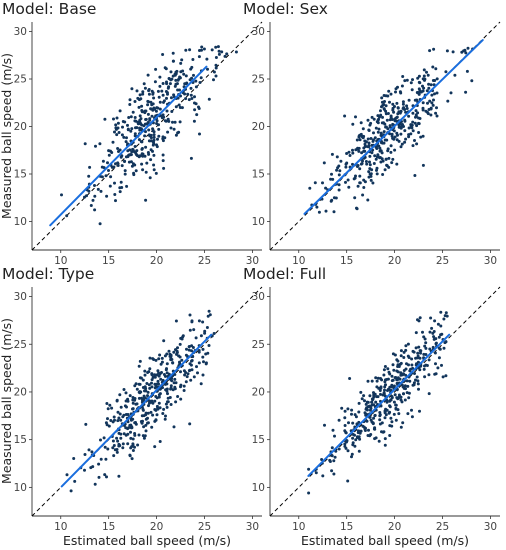 This screenshot has width=506, height=550. What do you see at coordinates (252, 261) in the screenshot?
I see `x-tick-label: 30` at bounding box center [252, 261].